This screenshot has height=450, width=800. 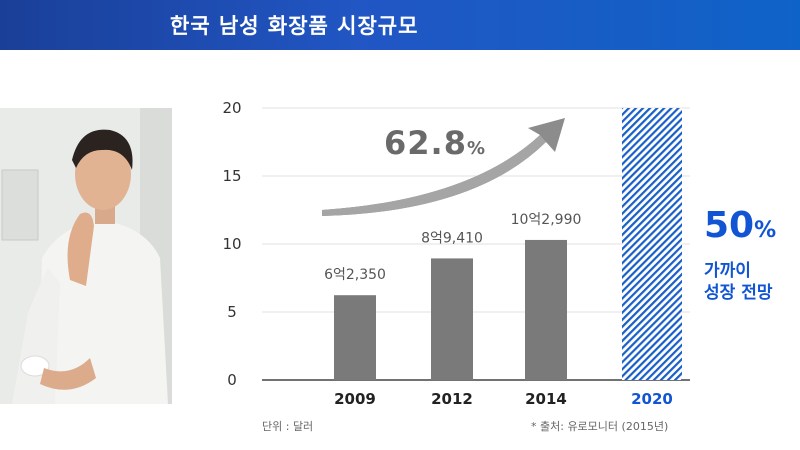 What do you see at coordinates (765, 230) in the screenshot?
I see `forecast-unit: %` at bounding box center [765, 230].